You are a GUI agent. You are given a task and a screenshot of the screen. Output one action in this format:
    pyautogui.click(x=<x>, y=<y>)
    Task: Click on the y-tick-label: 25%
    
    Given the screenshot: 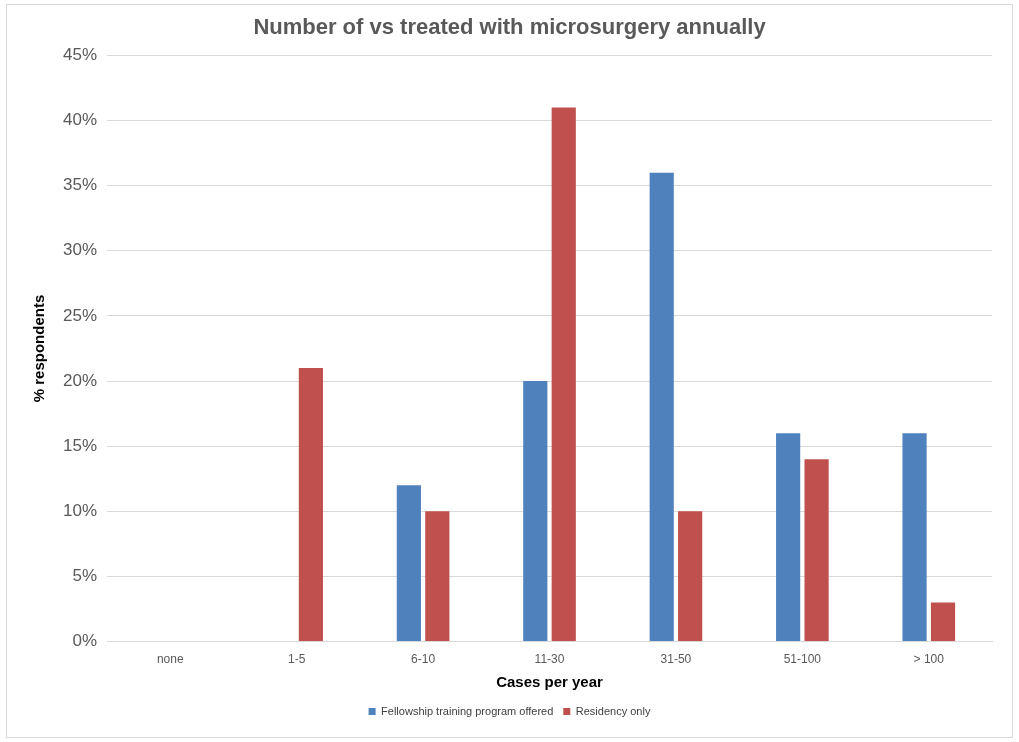 What is the action you would take?
    pyautogui.click(x=80, y=315)
    